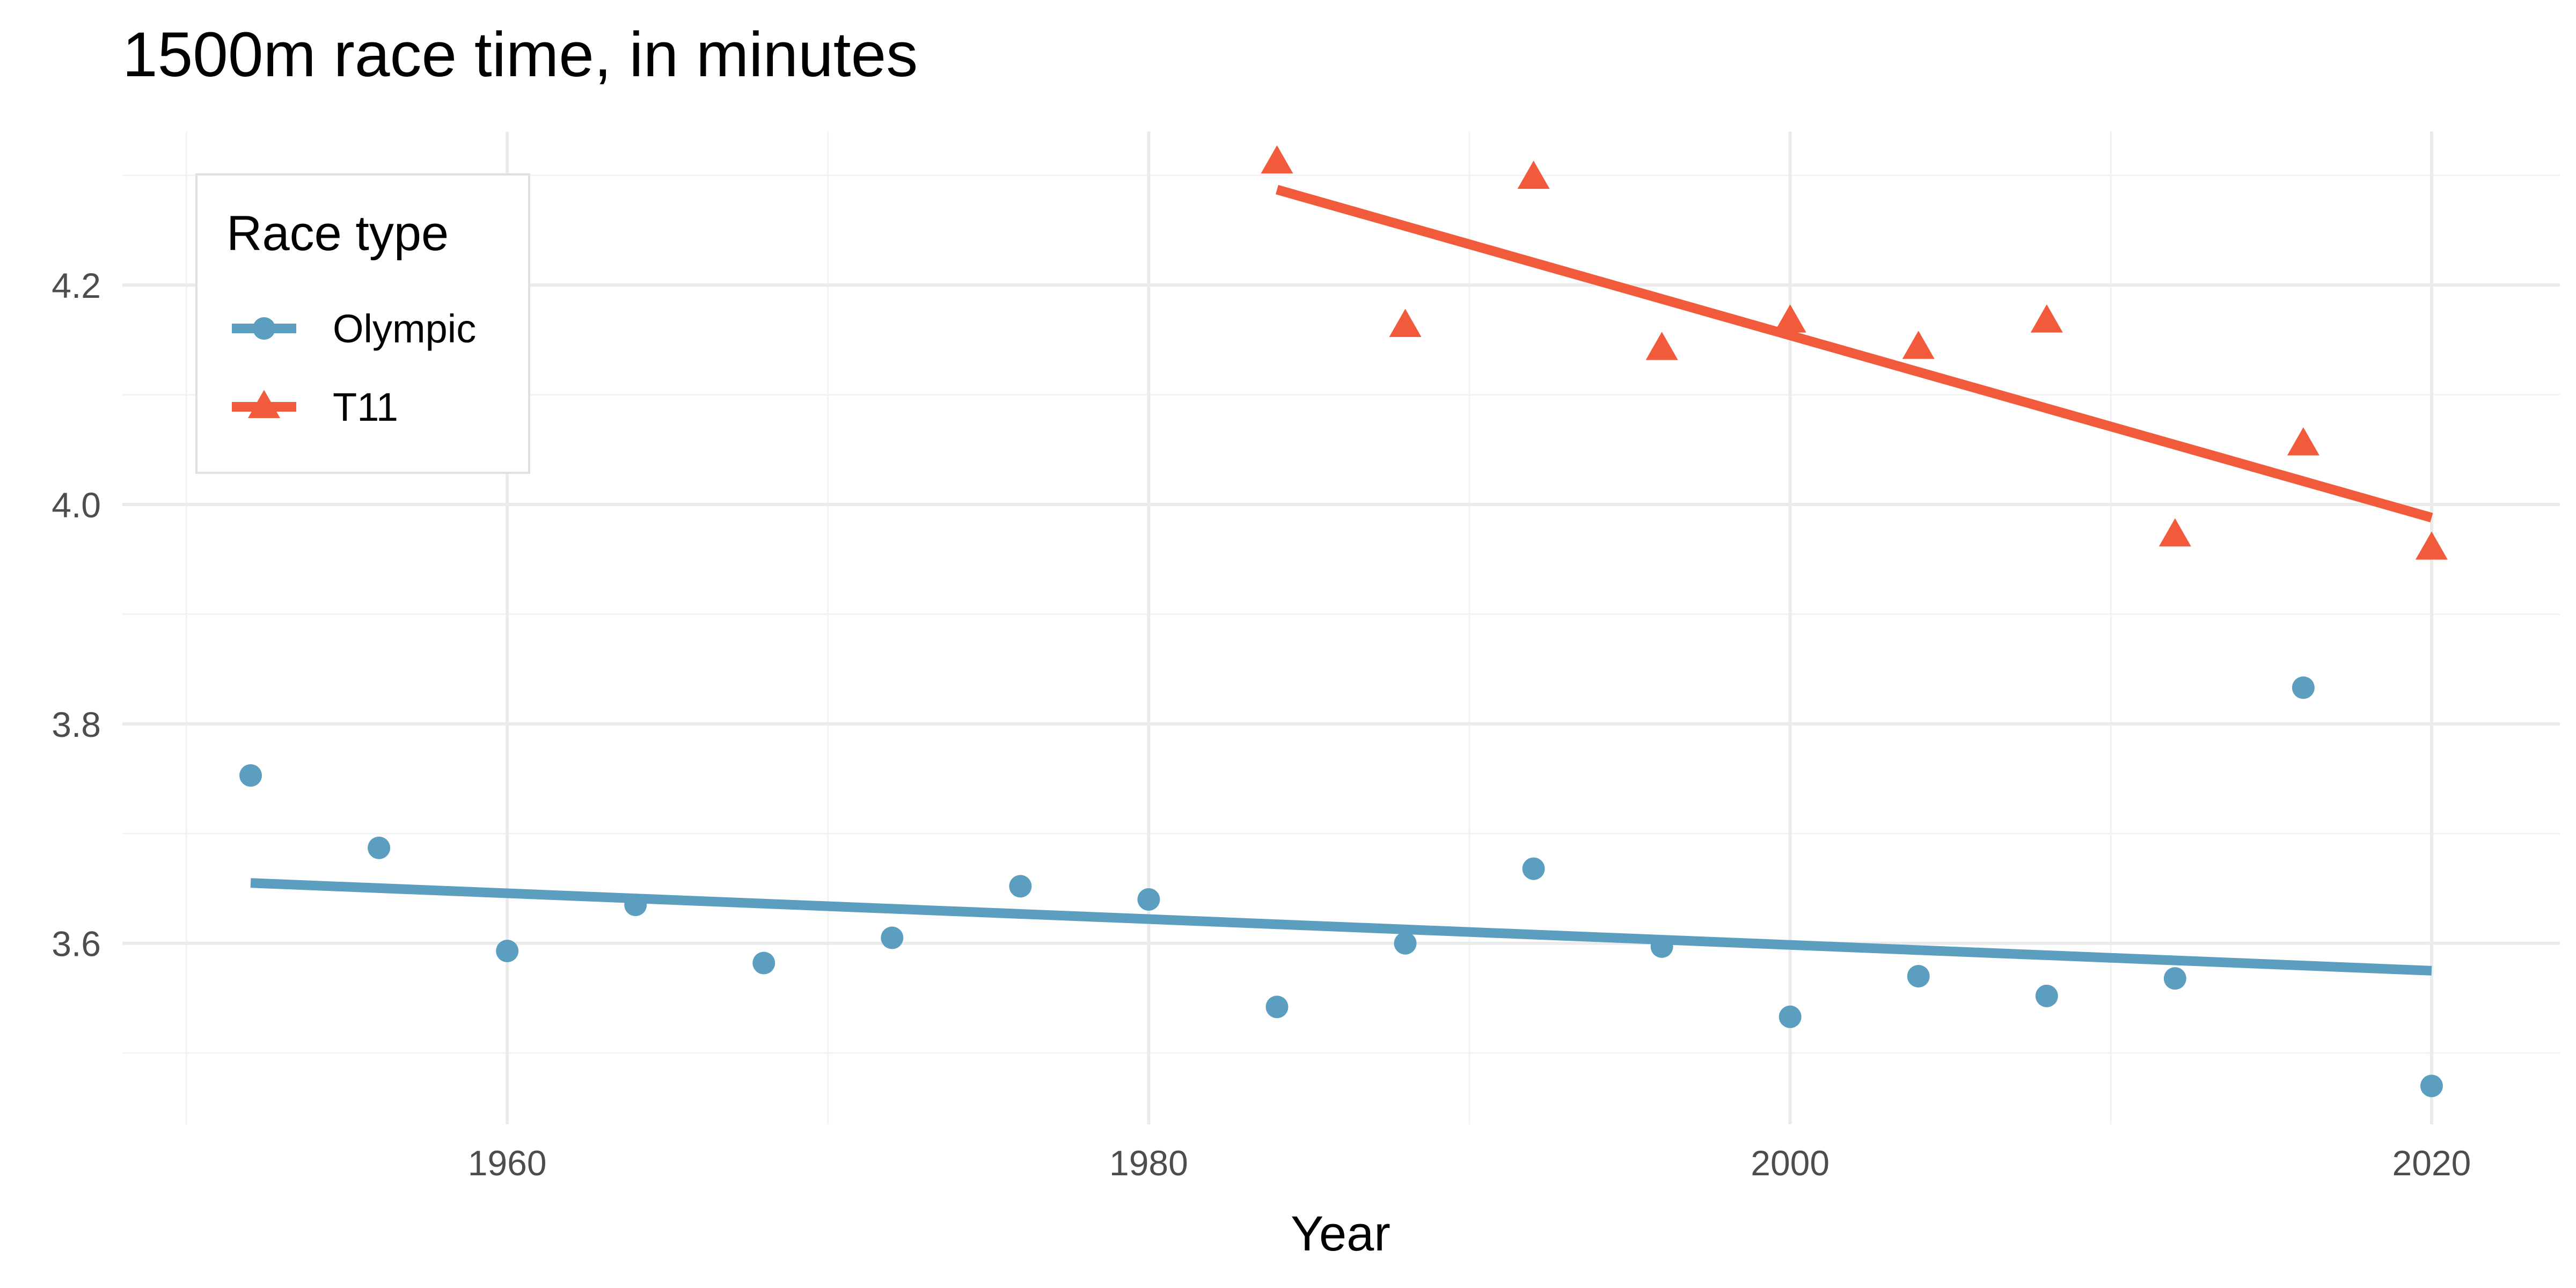  I want to click on chart-title: 1500m race time, in minutes, so click(520, 54).